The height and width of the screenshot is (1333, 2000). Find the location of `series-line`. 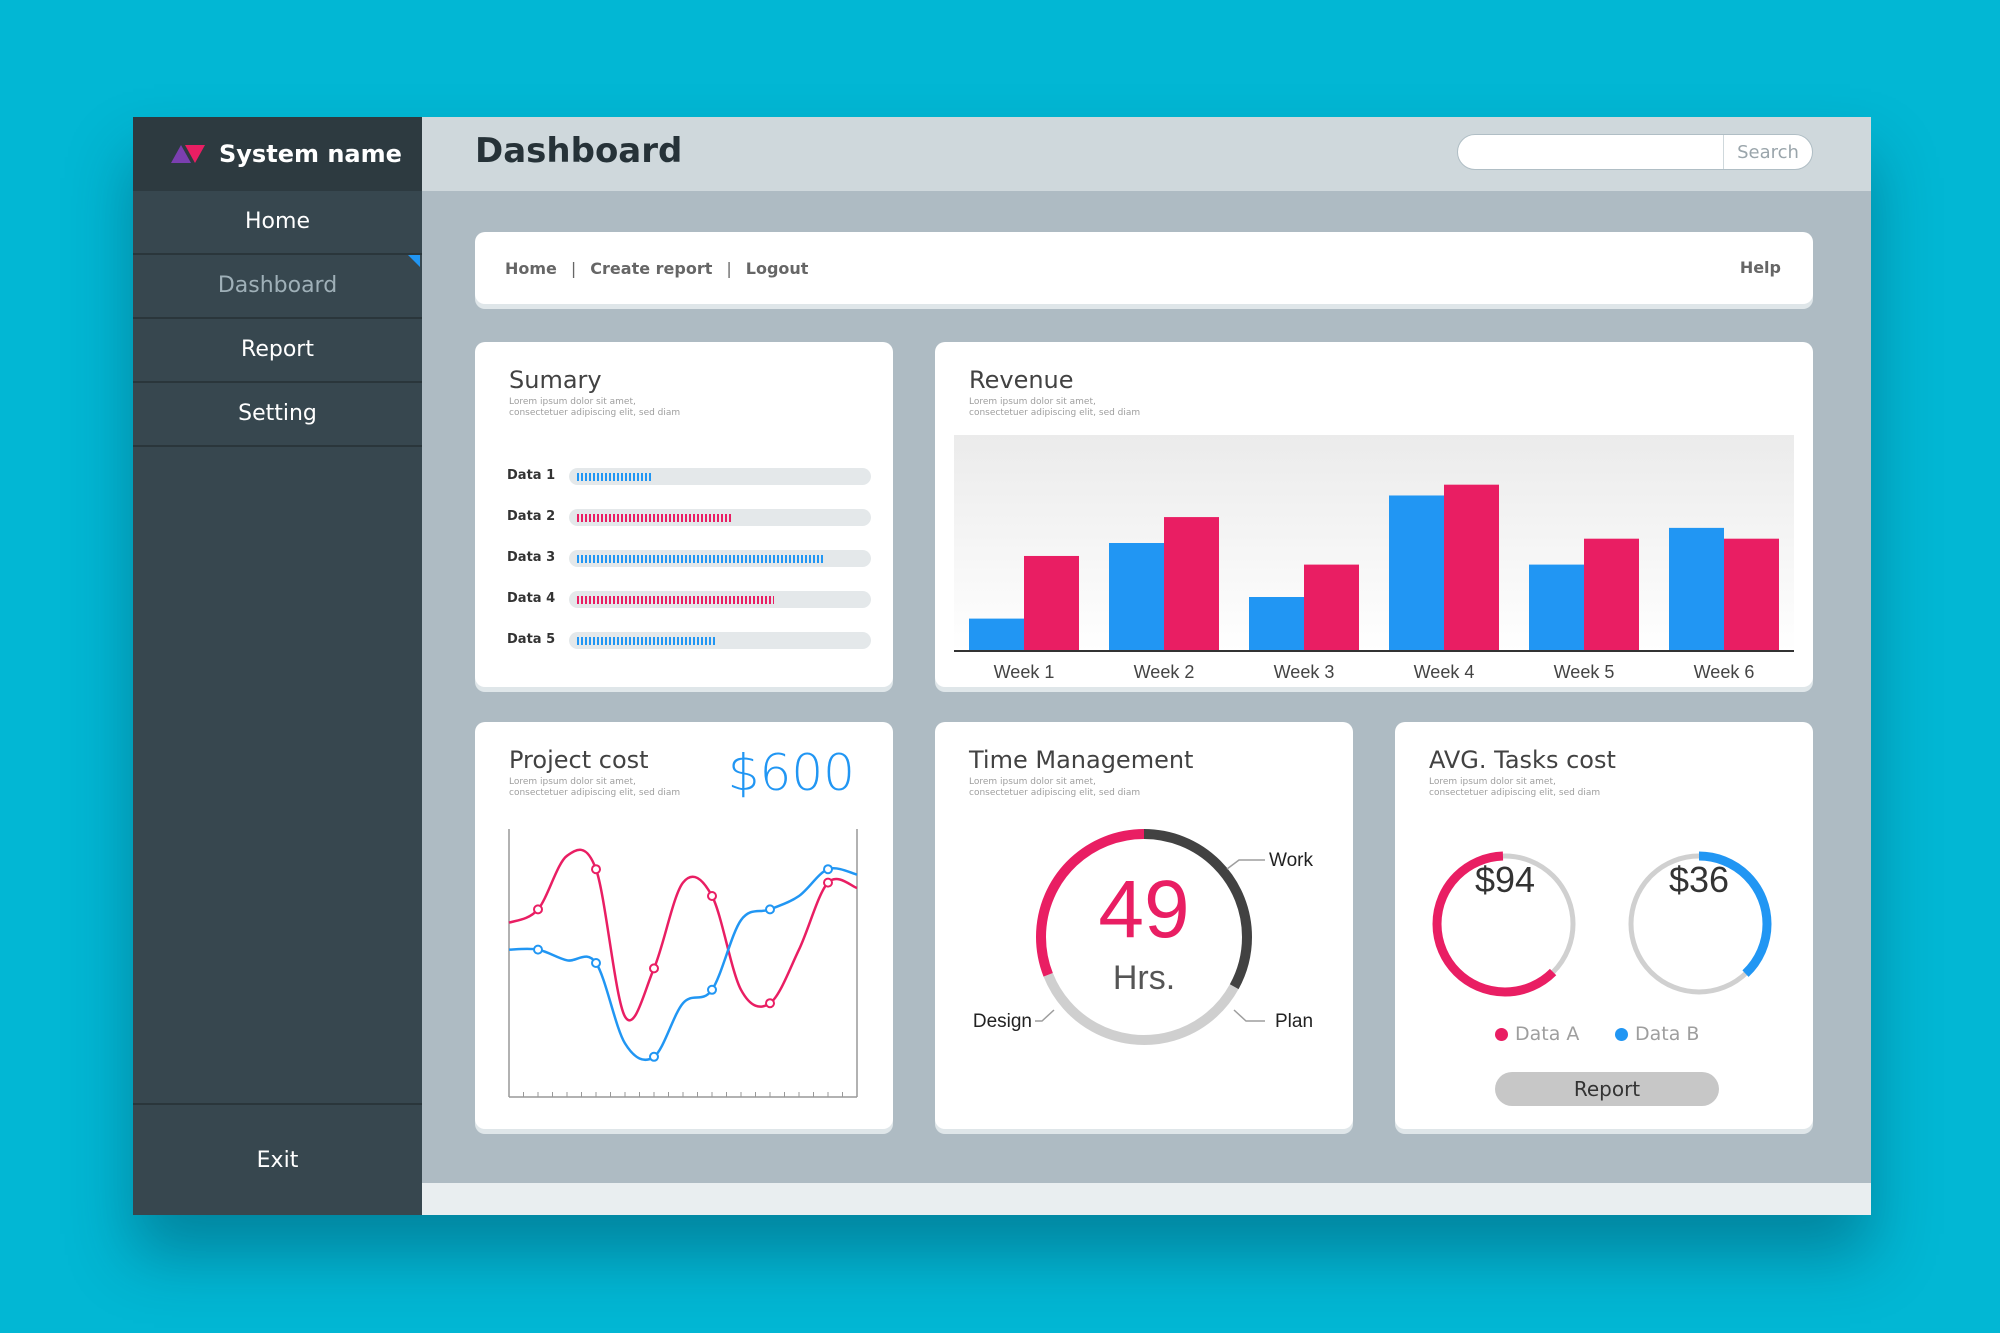

series-line is located at coordinates (683, 935).